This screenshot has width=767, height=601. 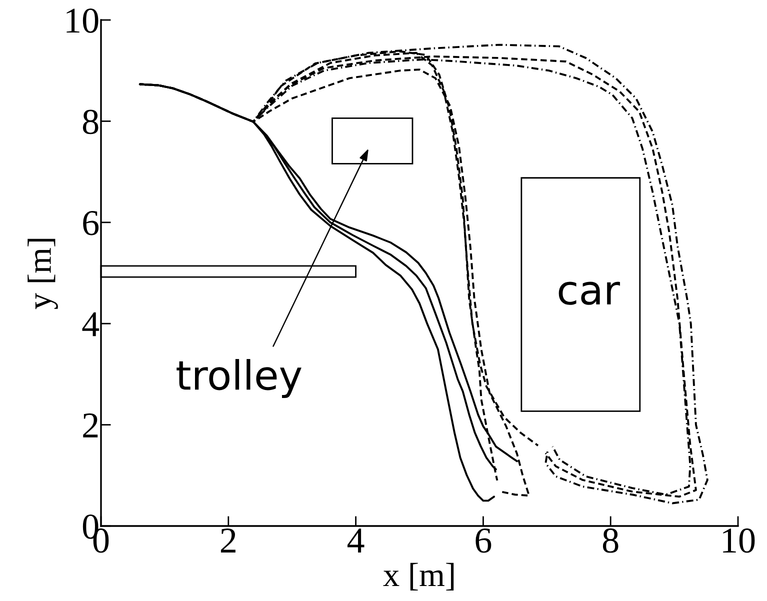 I want to click on x-tick-label: 6, so click(x=484, y=540).